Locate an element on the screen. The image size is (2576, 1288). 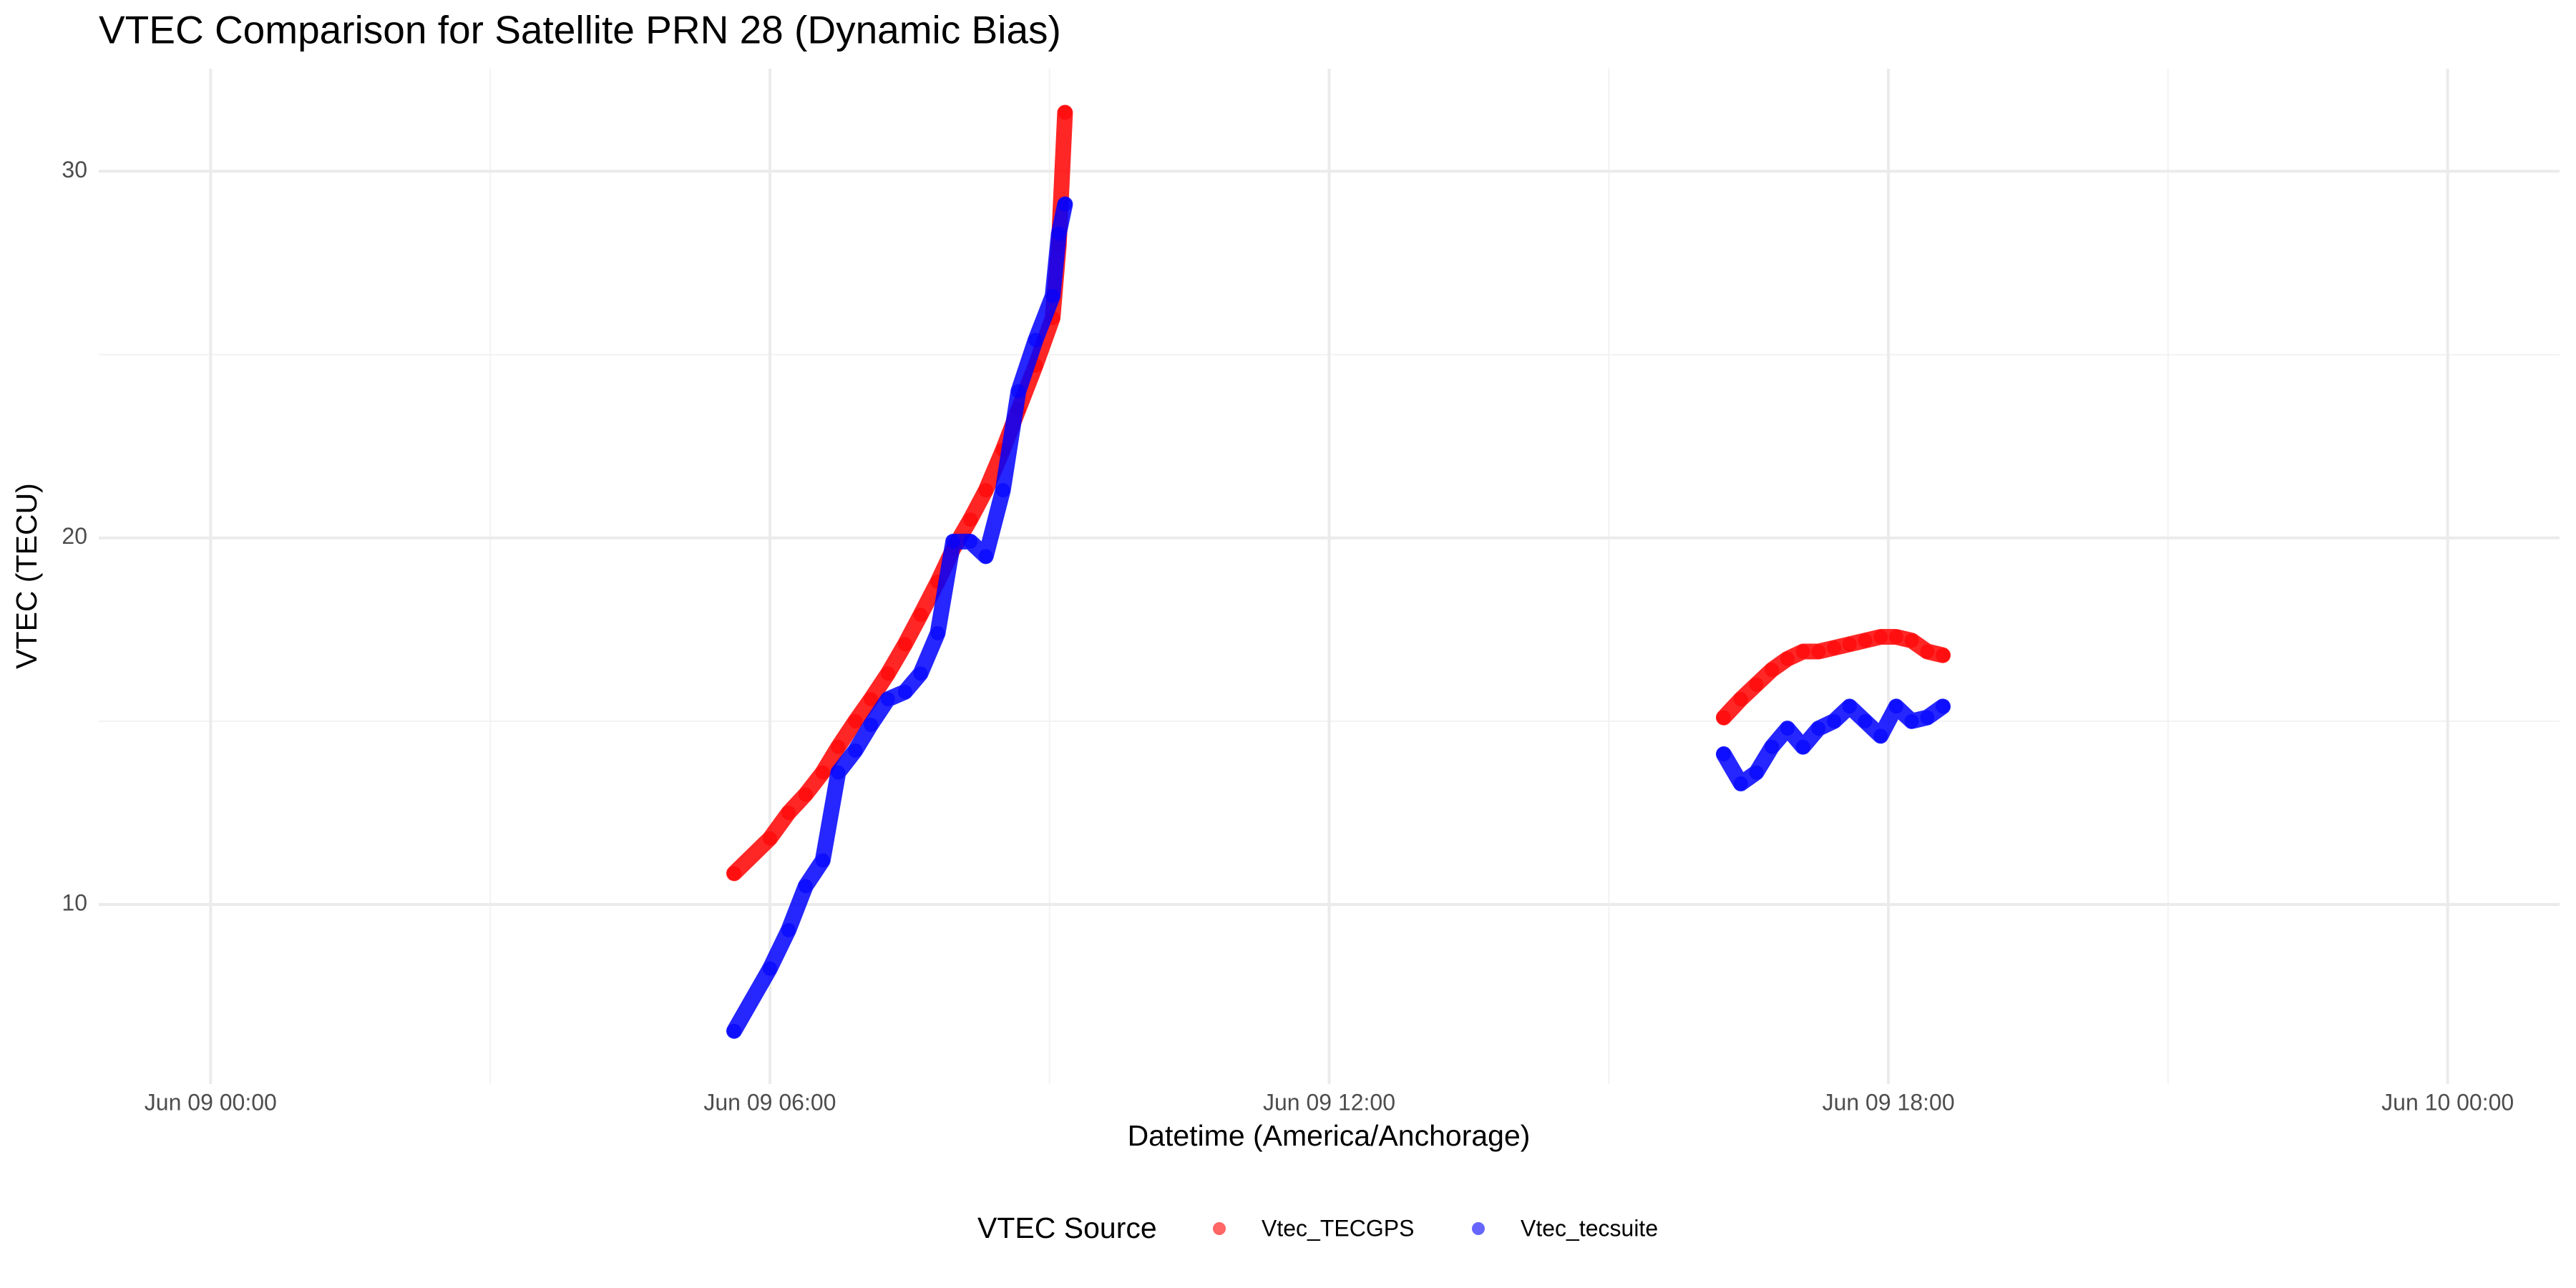
x-axis-title: Datetime (America/Anchorage) is located at coordinates (1329, 1135).